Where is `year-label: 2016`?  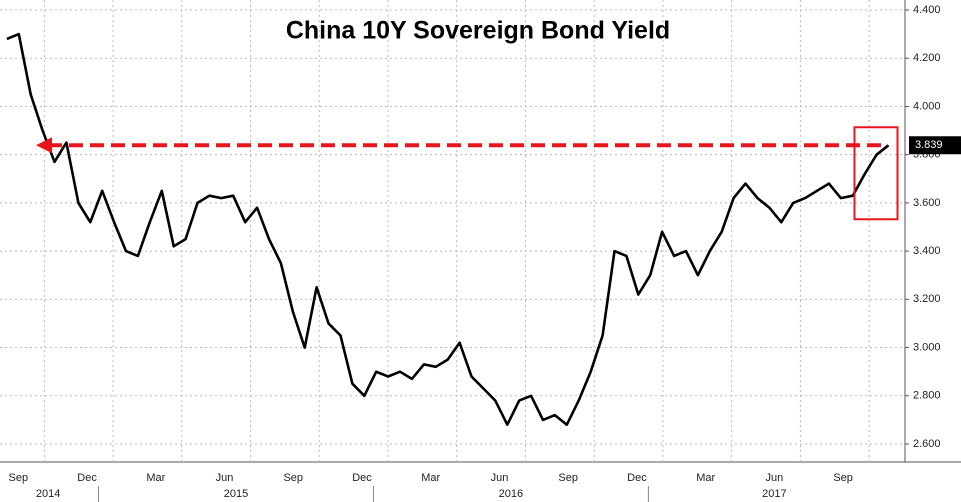
year-label: 2016 is located at coordinates (511, 494).